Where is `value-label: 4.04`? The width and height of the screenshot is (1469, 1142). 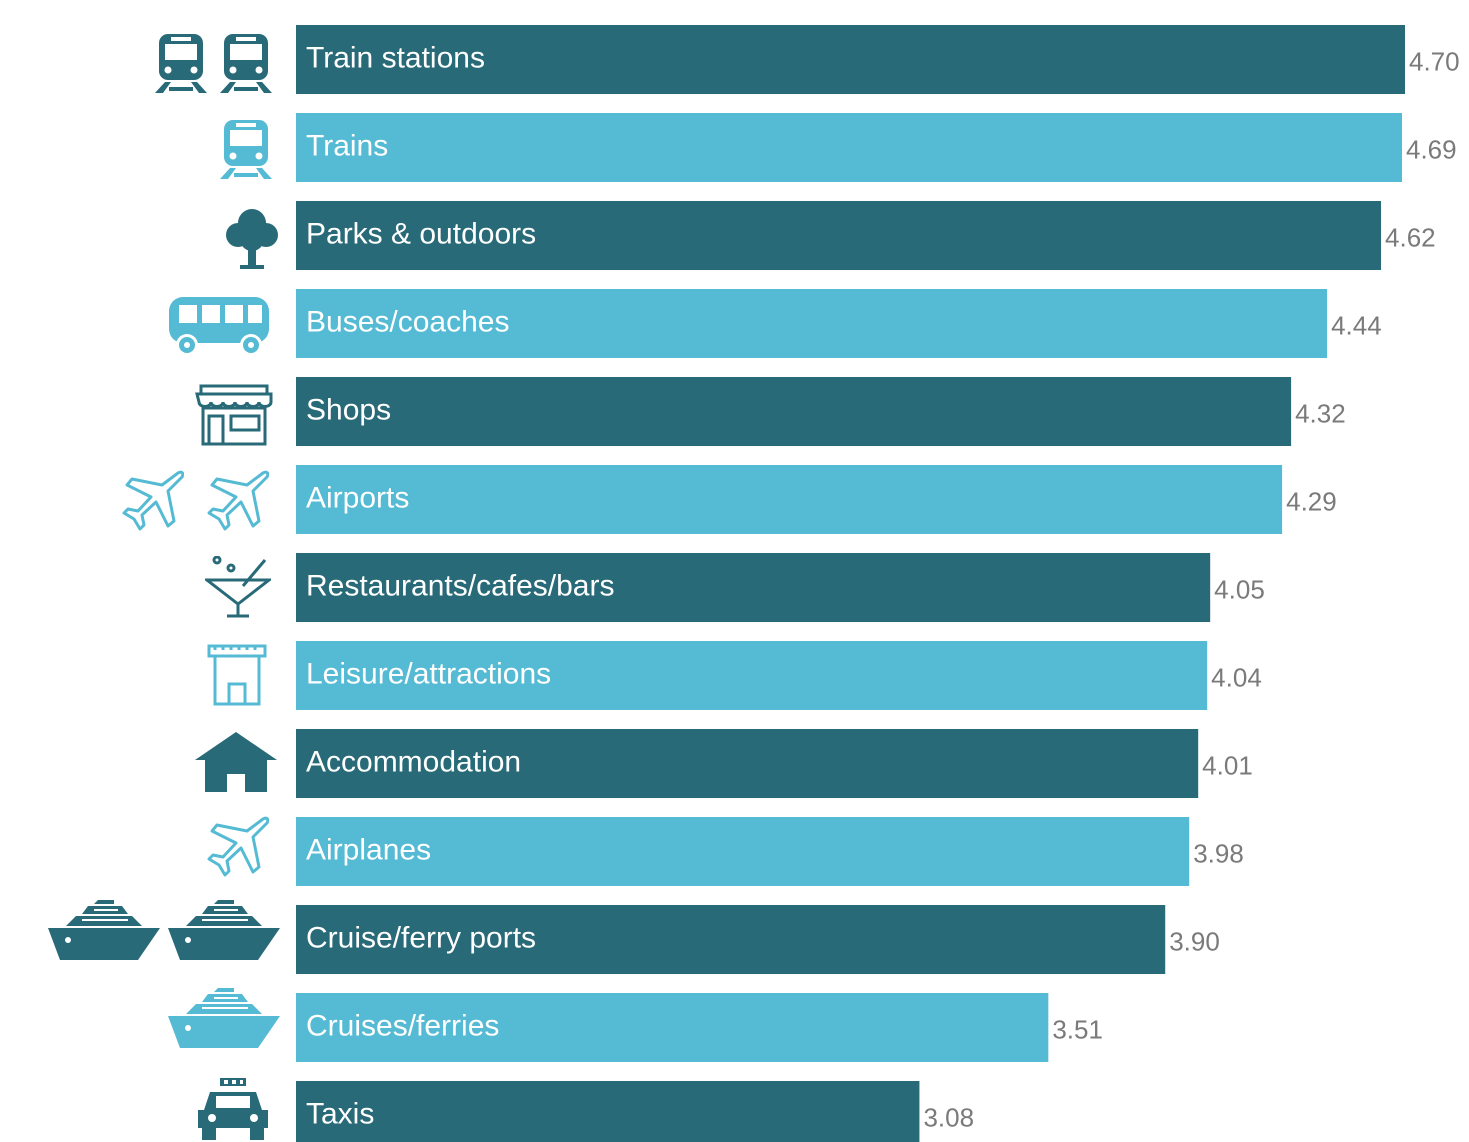 value-label: 4.04 is located at coordinates (1236, 677).